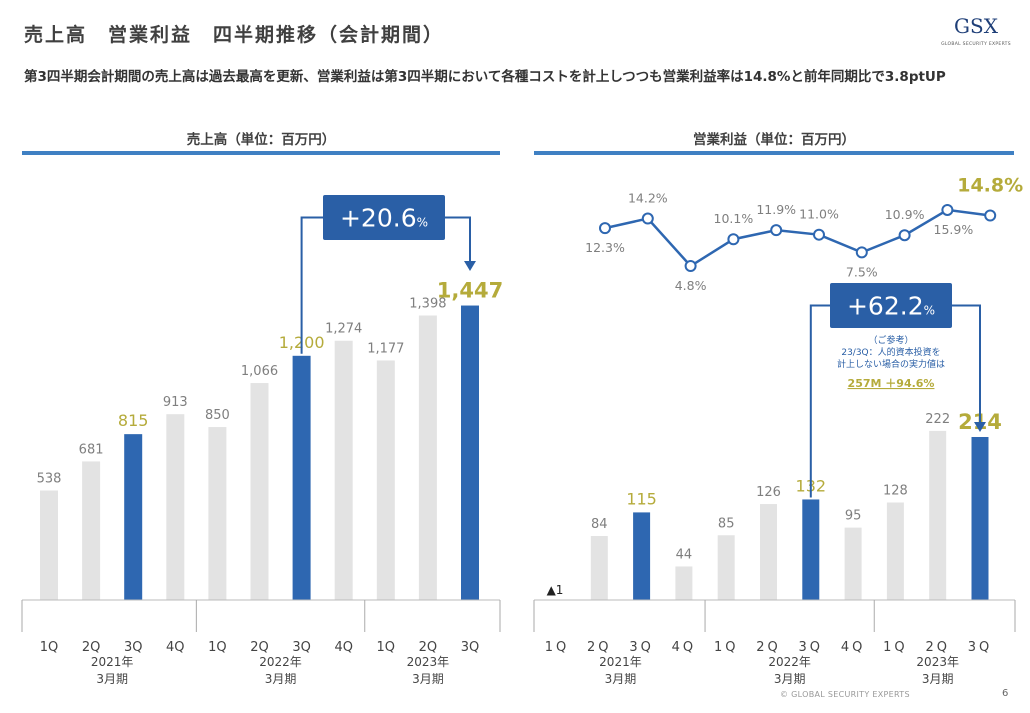  I want to click on value-label-3: 913, so click(175, 402).